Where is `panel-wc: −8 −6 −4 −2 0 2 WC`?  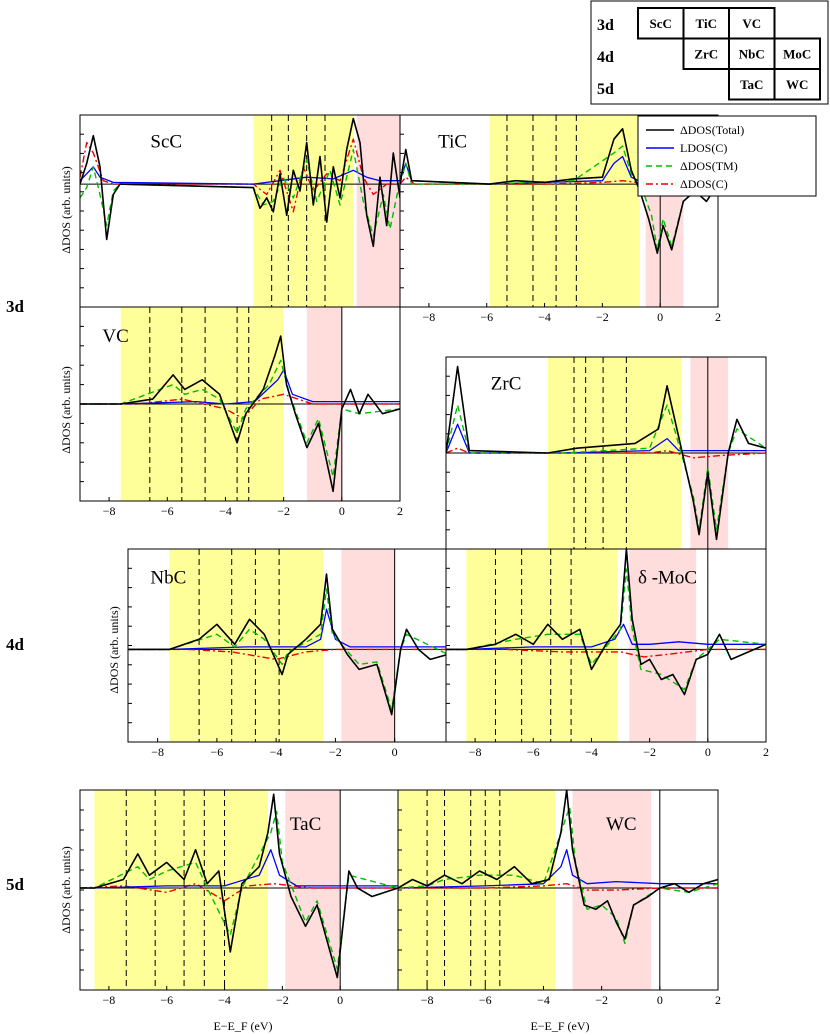
panel-wc: −8 −6 −4 −2 0 2 WC is located at coordinates (559, 898).